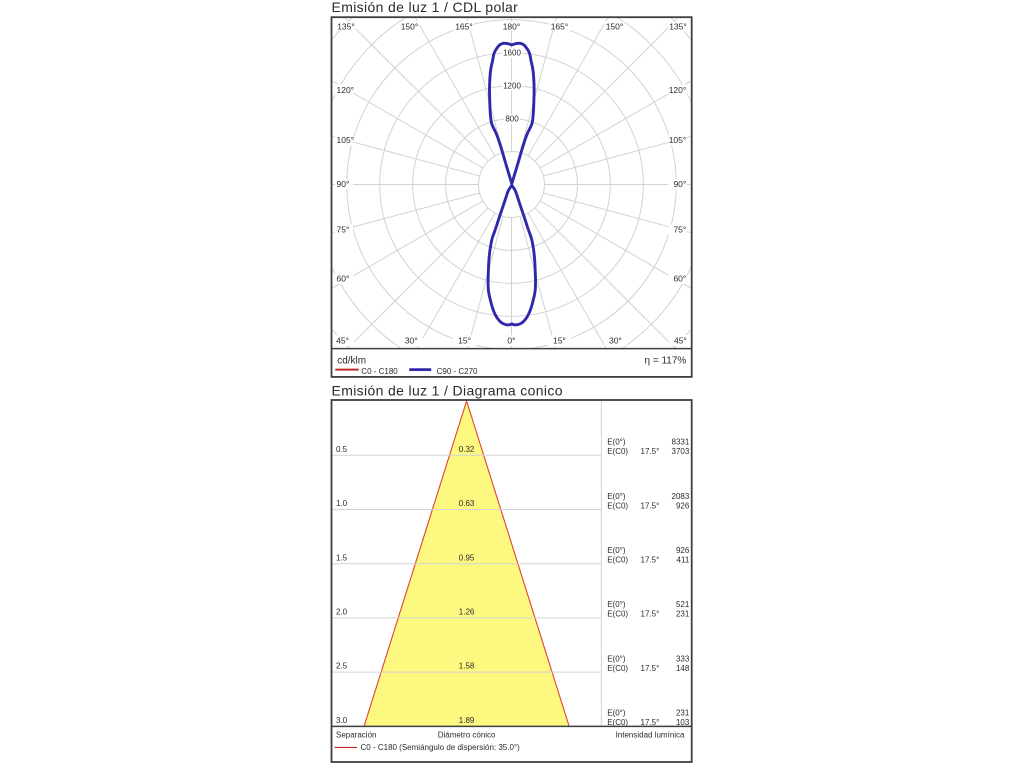 The width and height of the screenshot is (1024, 768). What do you see at coordinates (425, 7) in the screenshot?
I see `svg-text: Emisión de luz 1 / CDL polar` at bounding box center [425, 7].